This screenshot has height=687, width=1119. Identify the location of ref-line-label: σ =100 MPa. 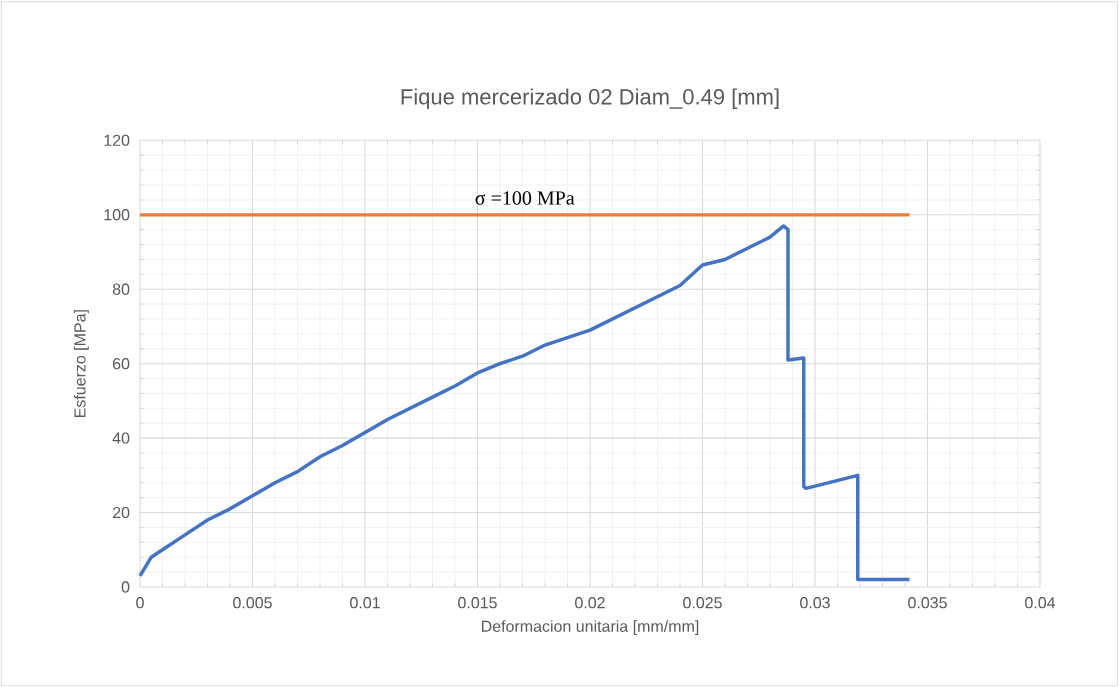
(525, 198).